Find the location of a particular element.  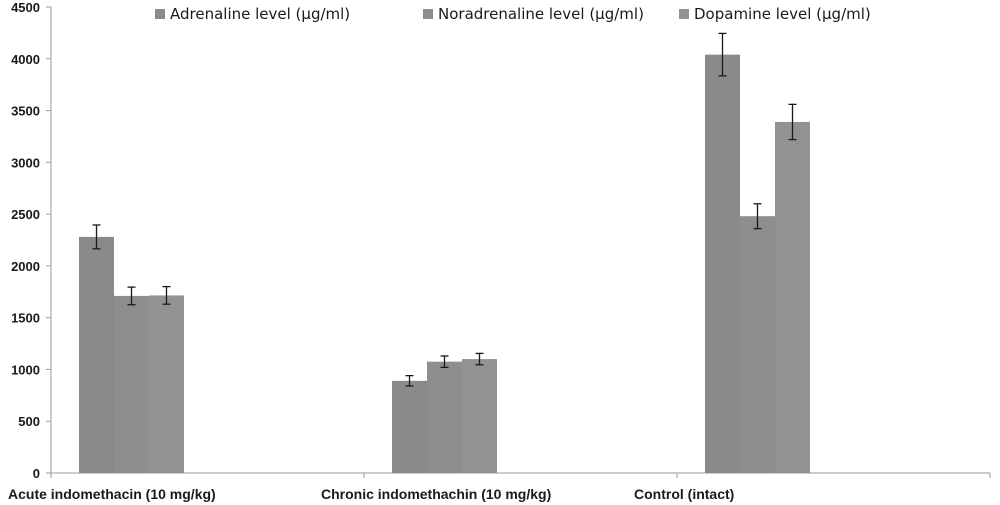

legend-label: Adrenaline level (µg/ml) is located at coordinates (260, 14).